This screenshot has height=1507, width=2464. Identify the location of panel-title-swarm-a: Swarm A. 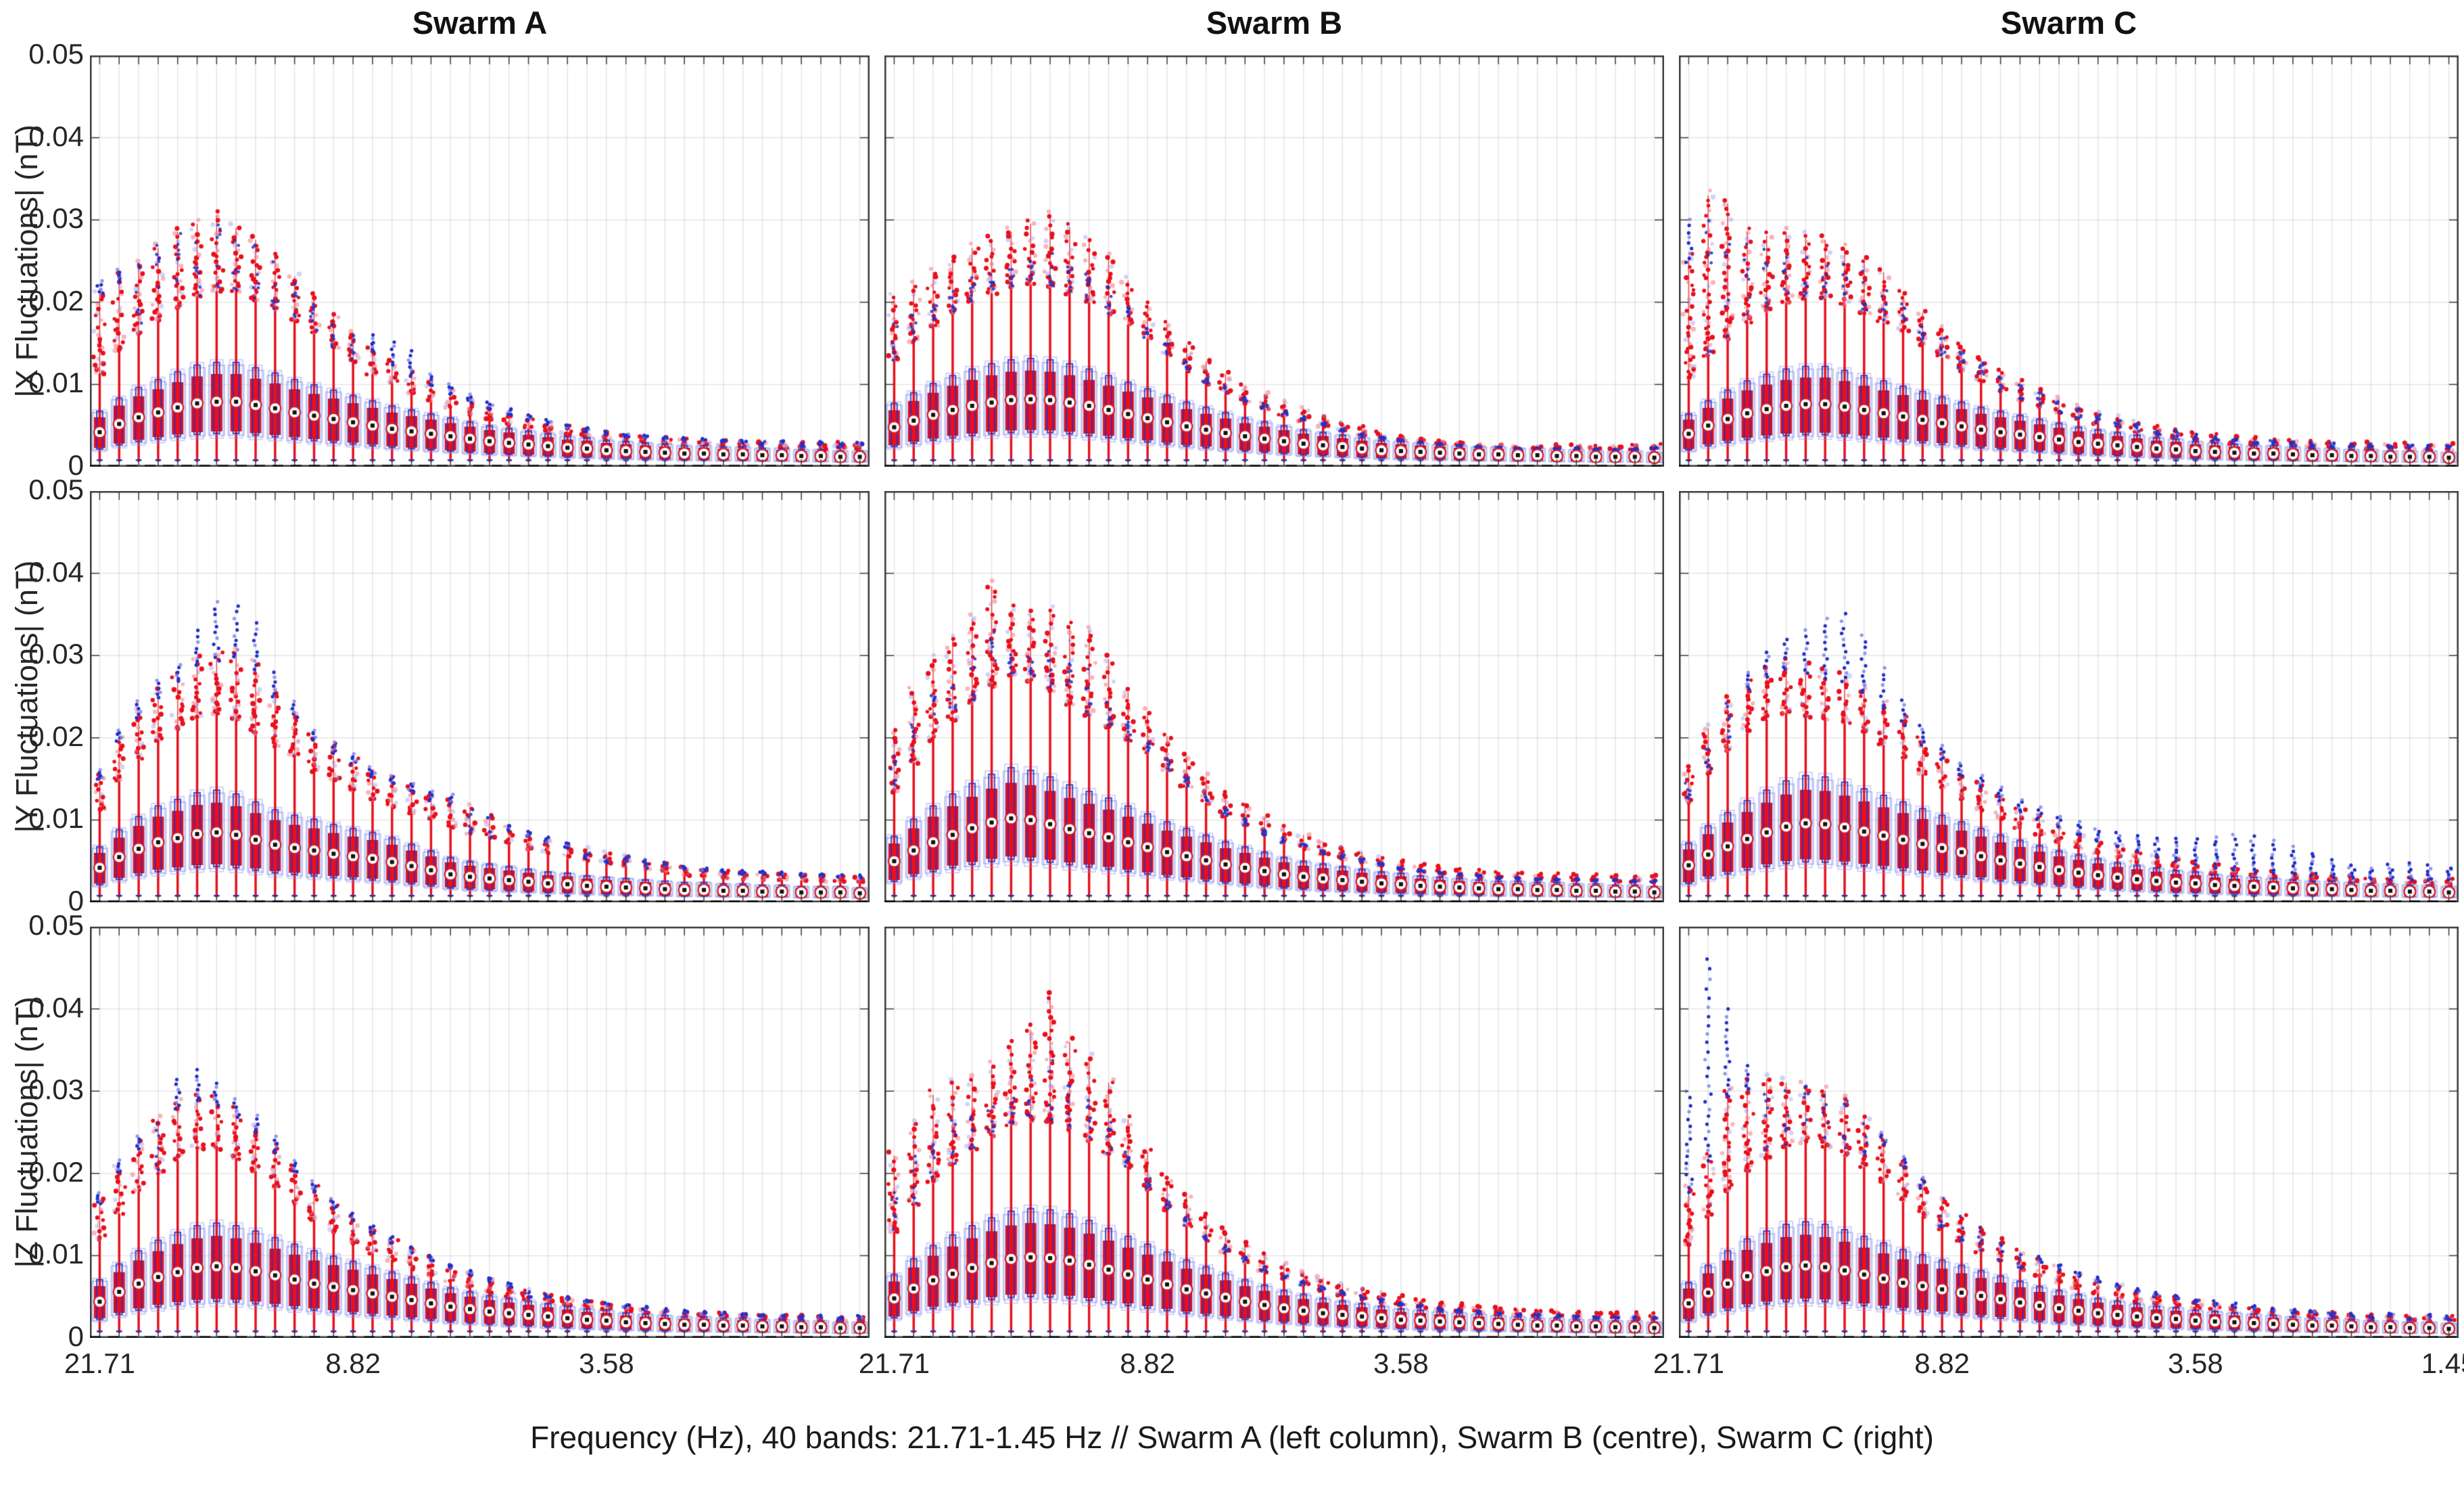
(480, 23).